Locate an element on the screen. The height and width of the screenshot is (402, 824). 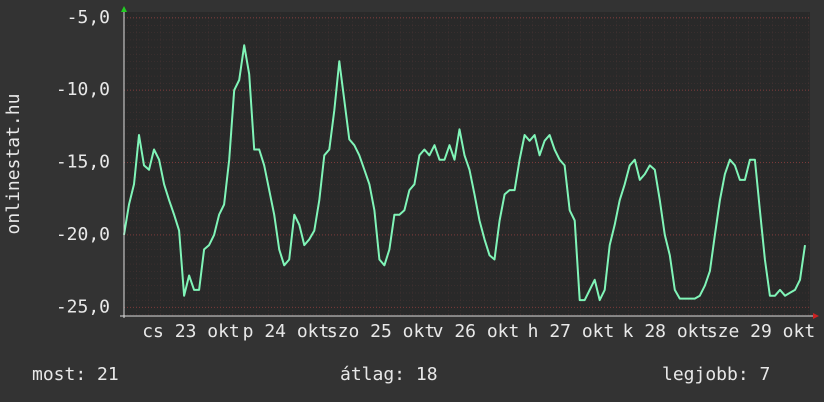
x-tick-label: p 24 okt is located at coordinates (286, 331).